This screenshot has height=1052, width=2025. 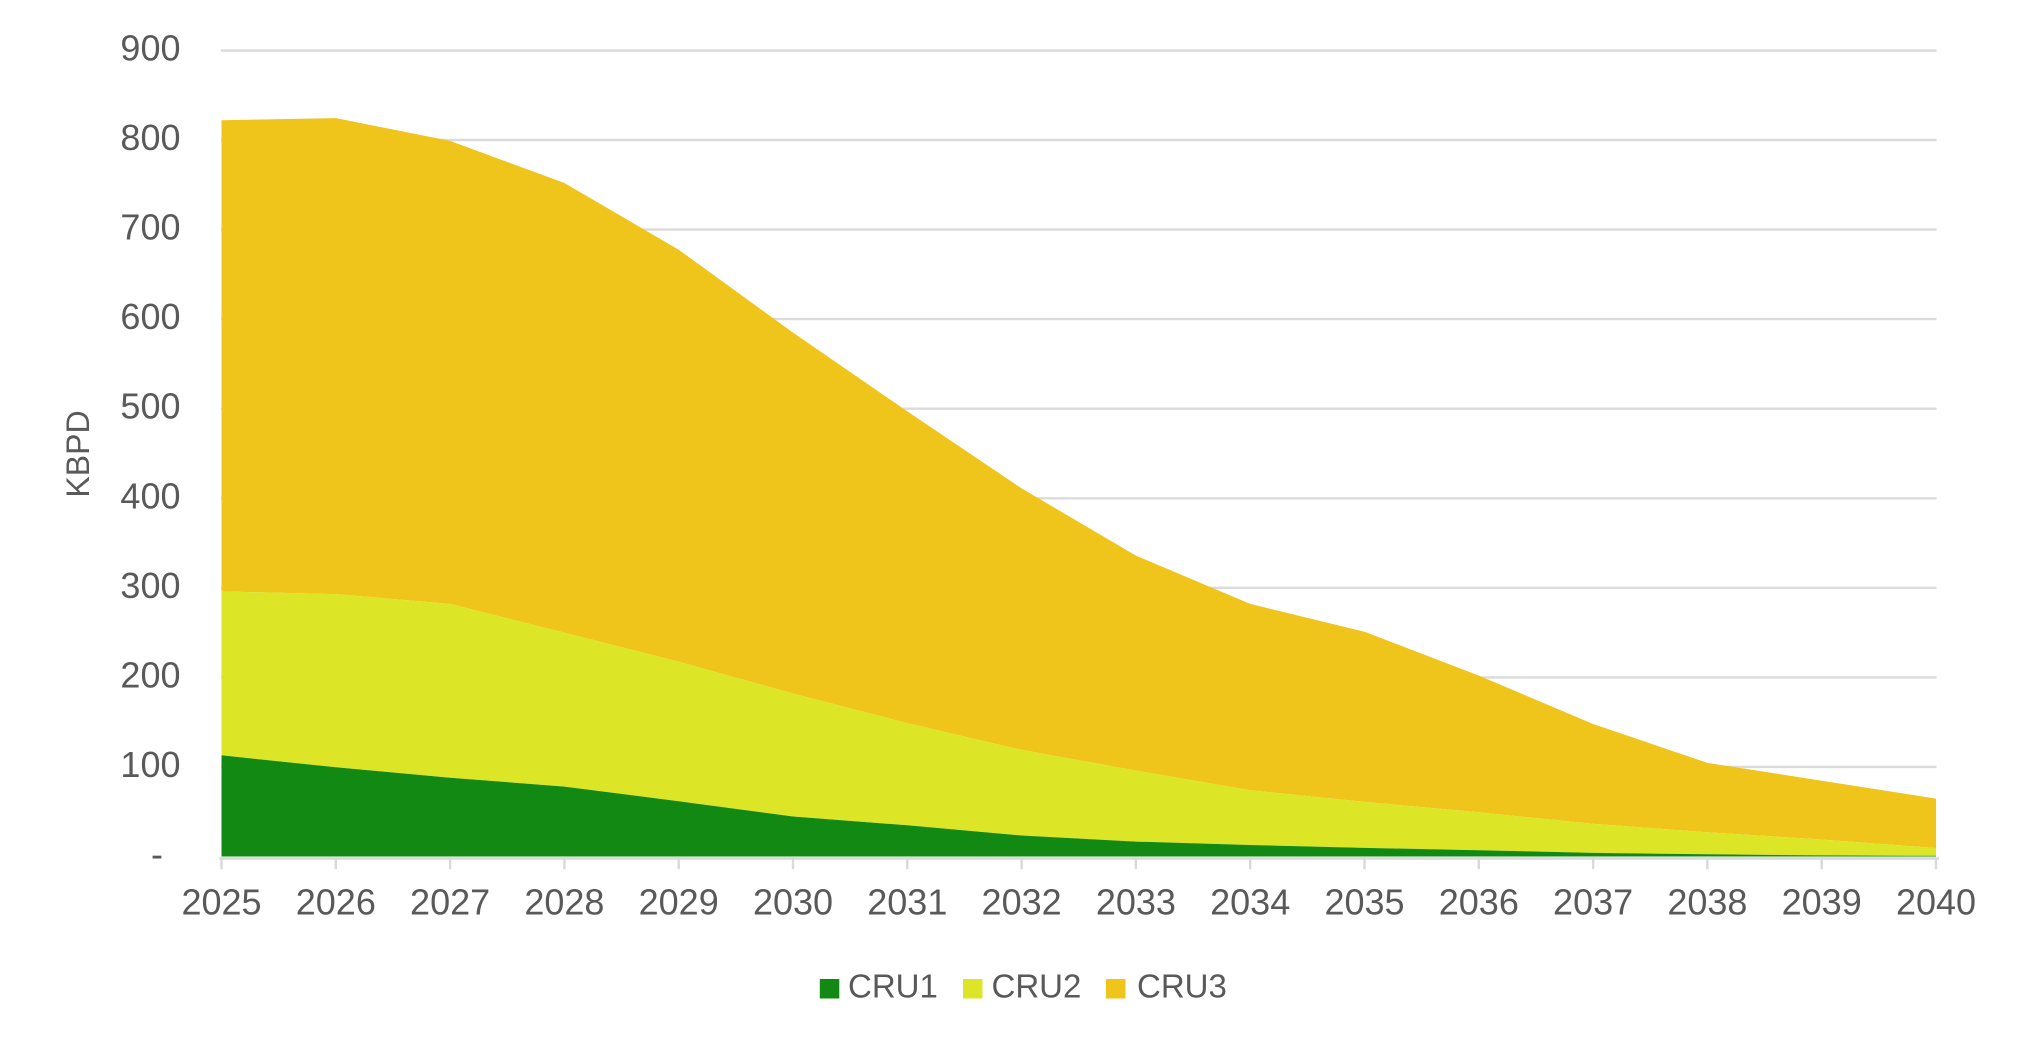 What do you see at coordinates (150, 227) in the screenshot?
I see `svg-text: 700` at bounding box center [150, 227].